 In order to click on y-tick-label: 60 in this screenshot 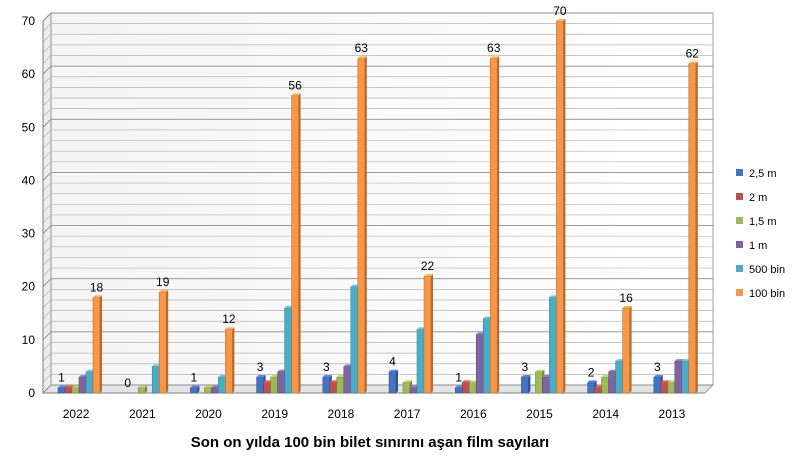, I will do `click(29, 74)`.